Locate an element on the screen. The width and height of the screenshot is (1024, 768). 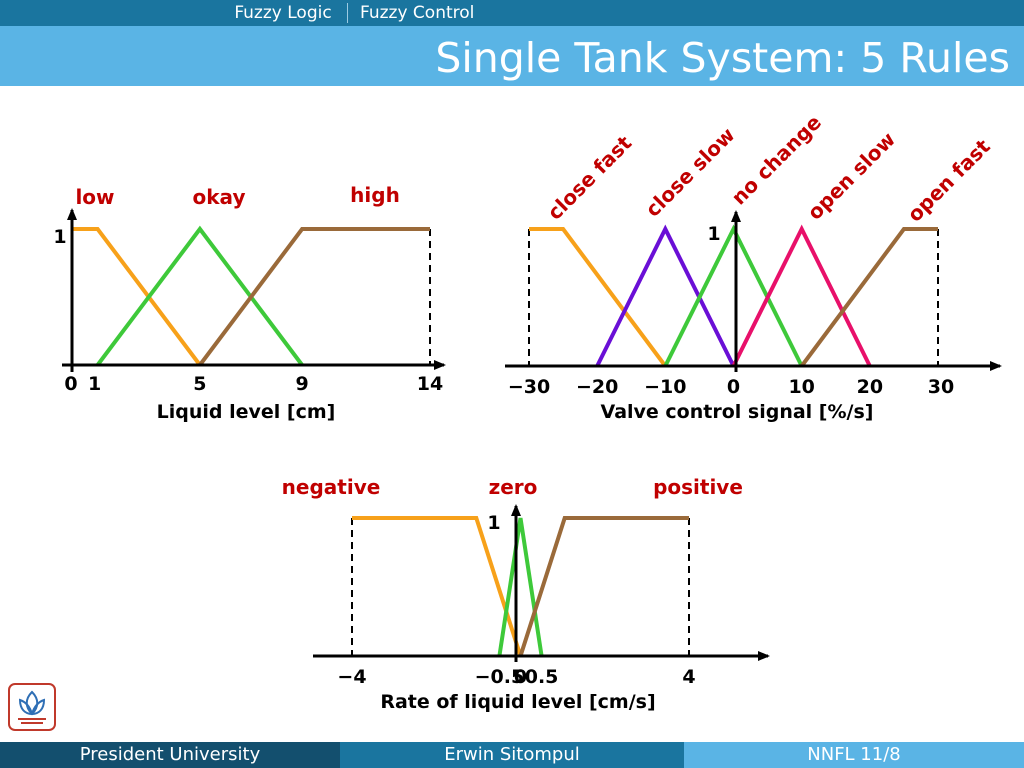
set-label-okay: okay is located at coordinates (219, 197).